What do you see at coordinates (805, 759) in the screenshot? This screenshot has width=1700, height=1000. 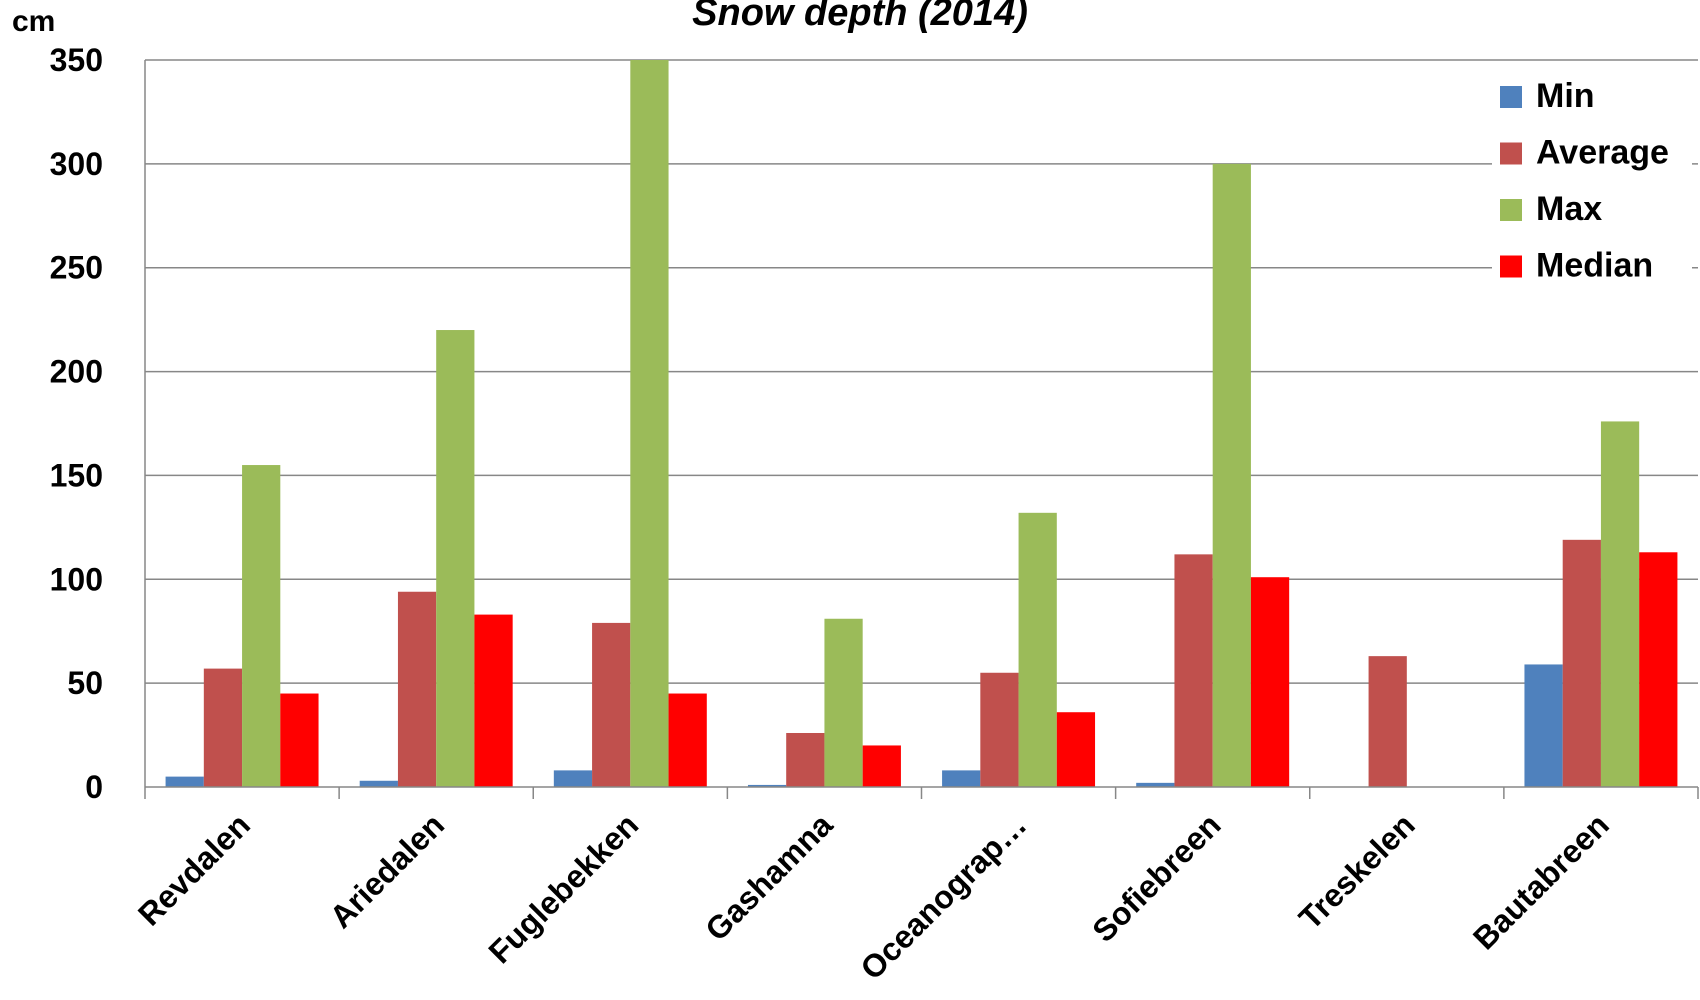 I see `bar-average-gashamna` at bounding box center [805, 759].